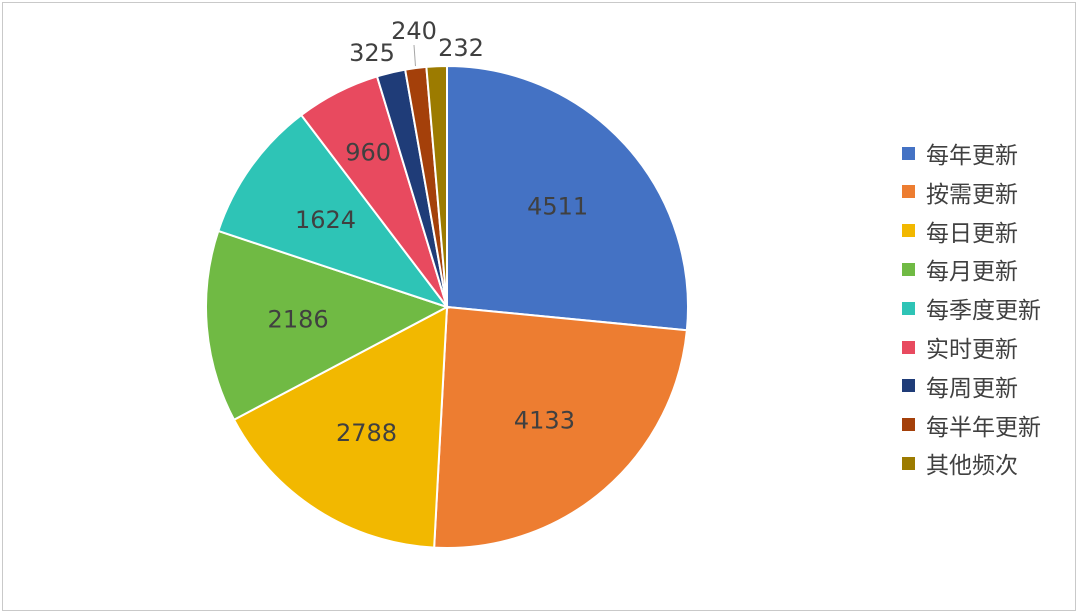 This screenshot has width=1080, height=615. I want to click on legend-label: 每周更新, so click(972, 388).